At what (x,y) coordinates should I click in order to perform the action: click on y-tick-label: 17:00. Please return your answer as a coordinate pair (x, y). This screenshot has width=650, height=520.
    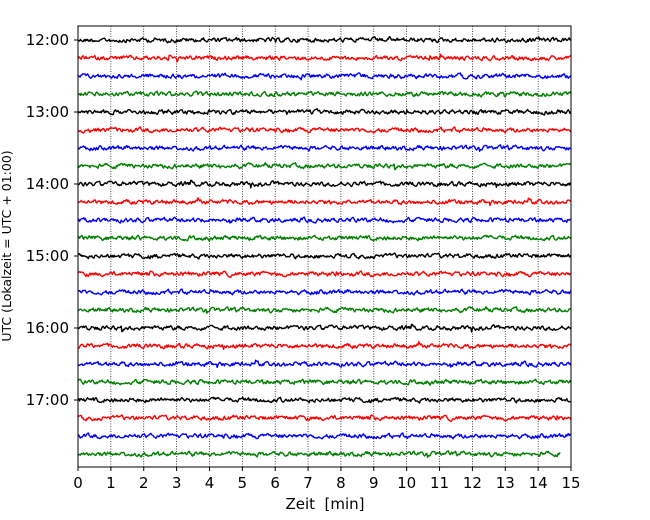
    Looking at the image, I should click on (47, 400).